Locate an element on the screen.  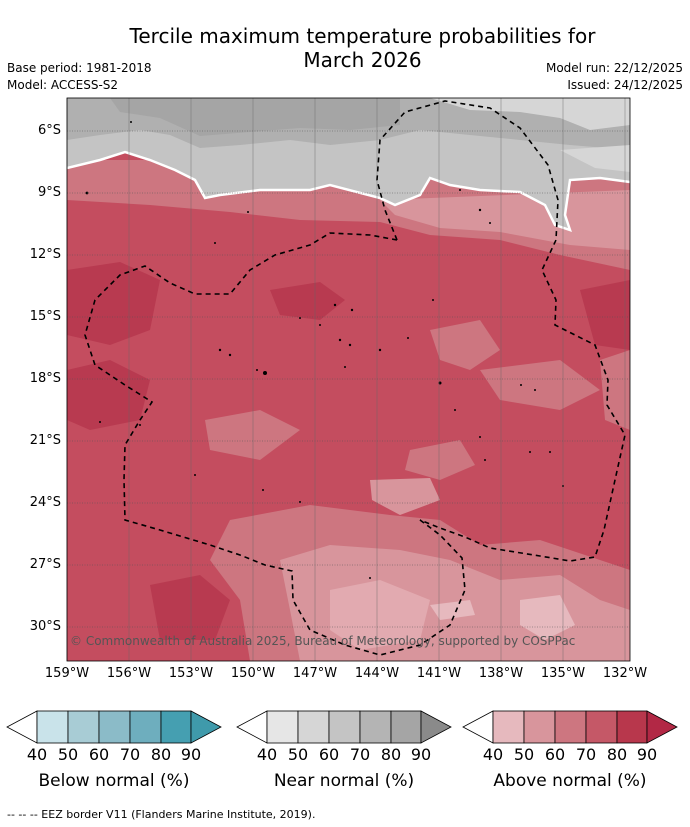
x-tick-156w: 156°W is located at coordinates (129, 673).